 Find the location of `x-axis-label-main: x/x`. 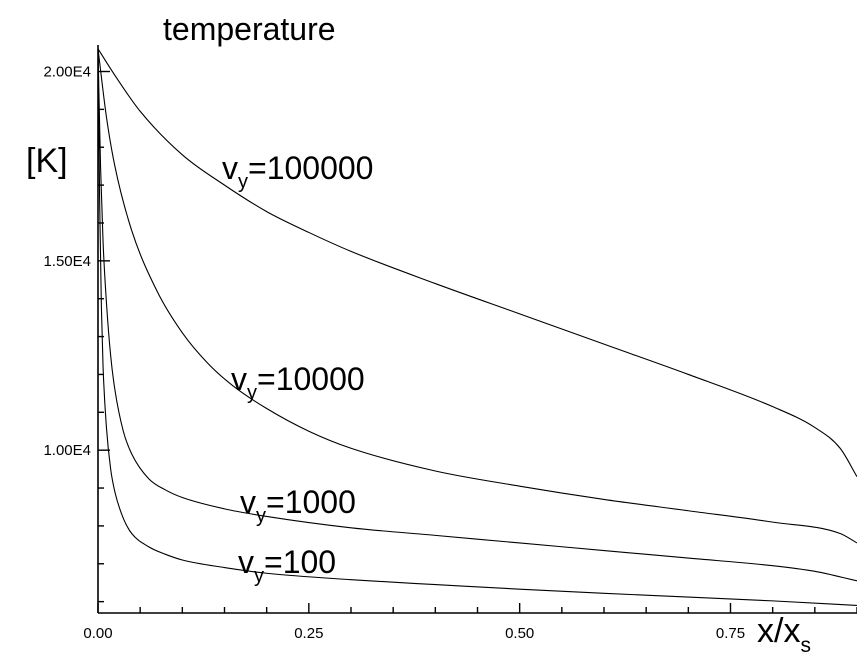

x-axis-label-main: x/x is located at coordinates (778, 631).